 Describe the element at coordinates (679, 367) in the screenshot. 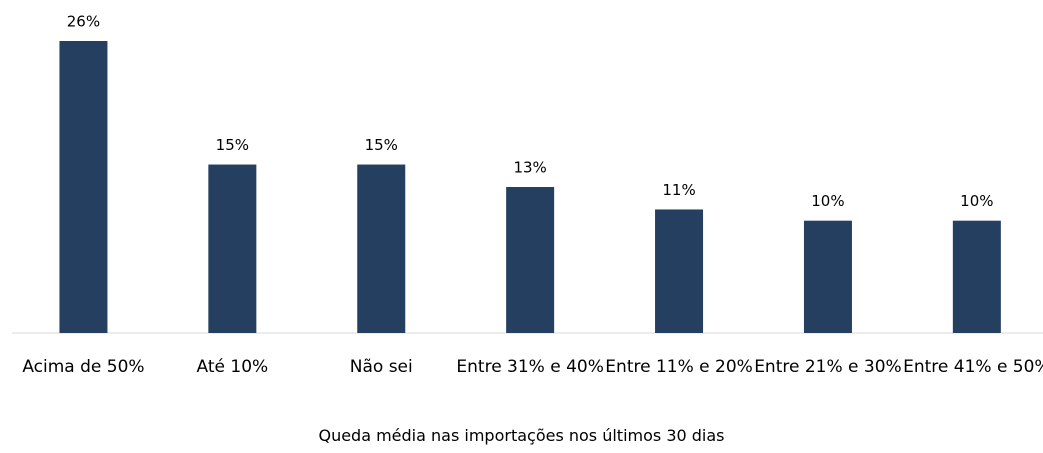

I see `x-tick-label: Entre 11% e 20%` at that location.